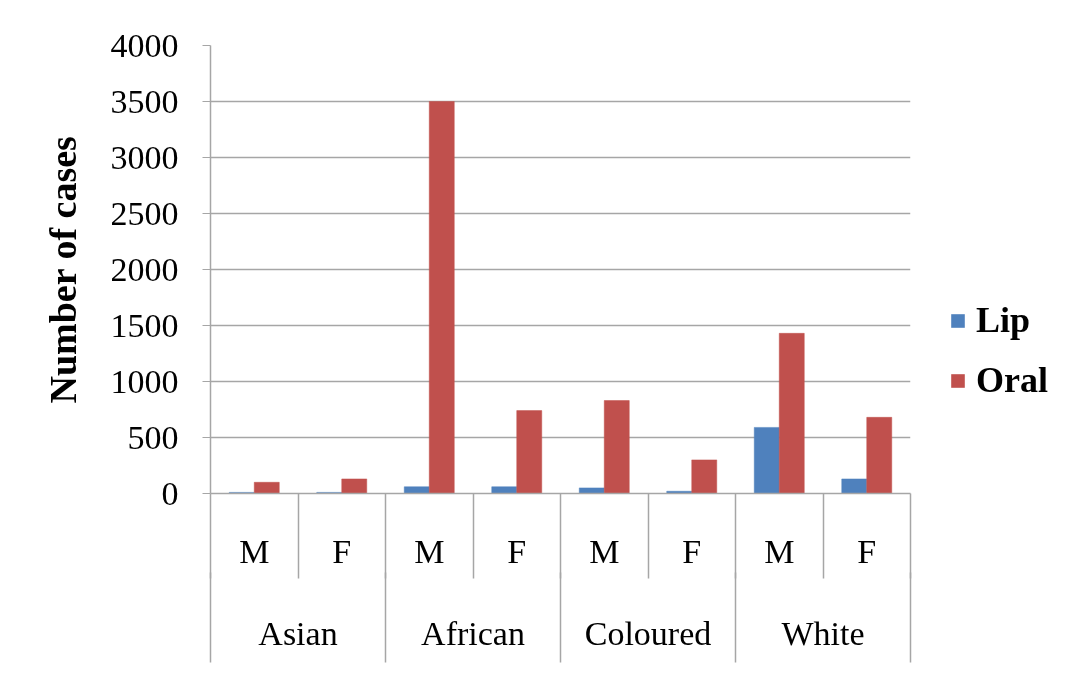 This screenshot has width=1075, height=673. Describe the element at coordinates (648, 633) in the screenshot. I see `text: Coloured` at that location.